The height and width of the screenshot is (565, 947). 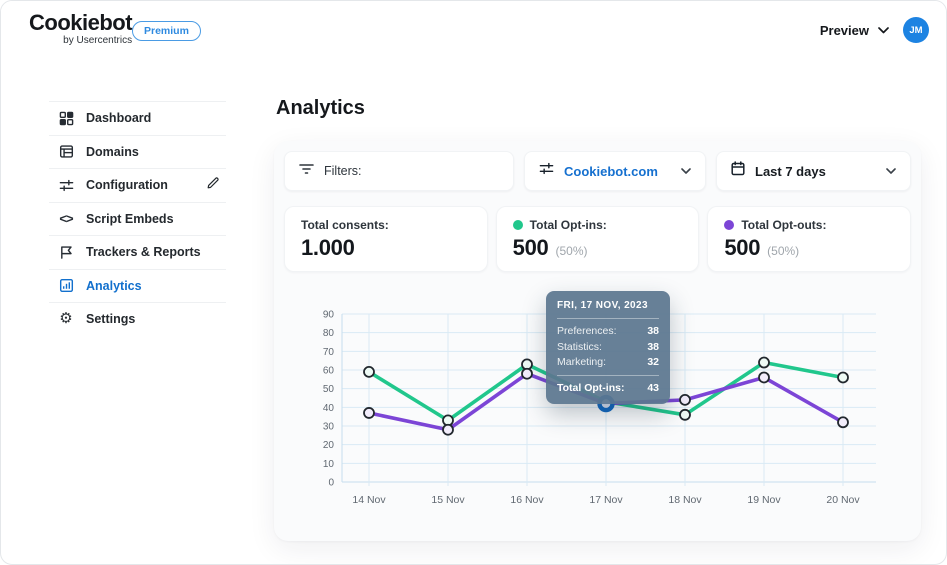 I want to click on sidebar-item-label: Dashboard, so click(x=119, y=118).